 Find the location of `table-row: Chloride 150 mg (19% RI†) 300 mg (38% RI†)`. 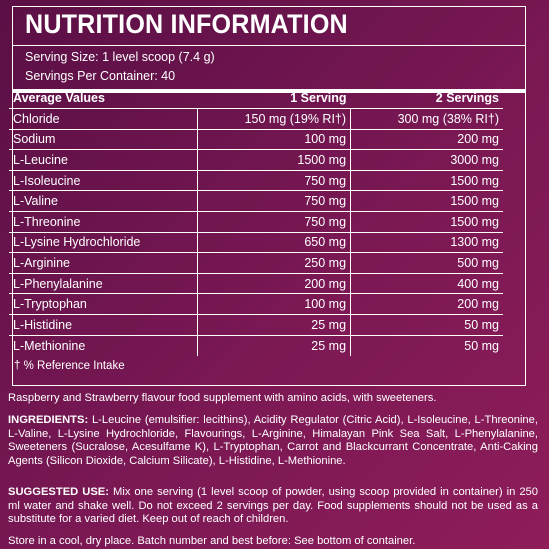

table-row: Chloride 150 mg (19% RI†) 300 mg (38% RI†) is located at coordinates (256, 119).